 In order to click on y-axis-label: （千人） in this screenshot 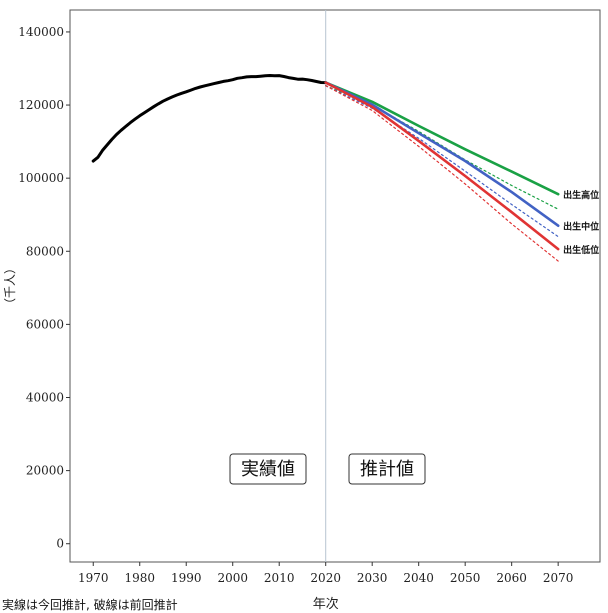, I will do `click(10, 286)`.